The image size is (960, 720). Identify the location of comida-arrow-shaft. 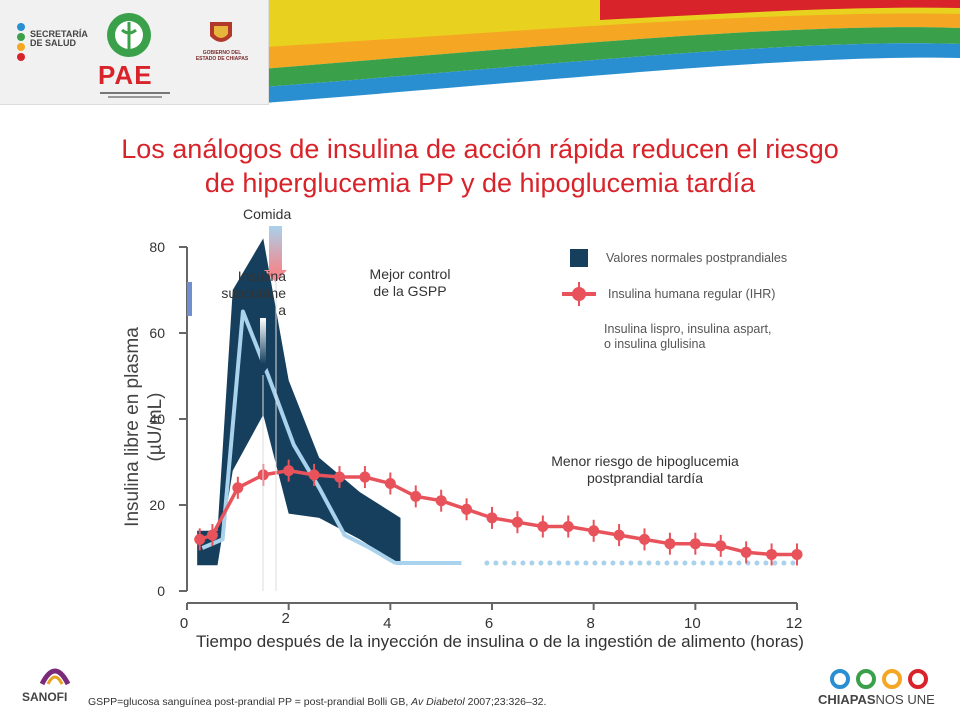
(275, 248).